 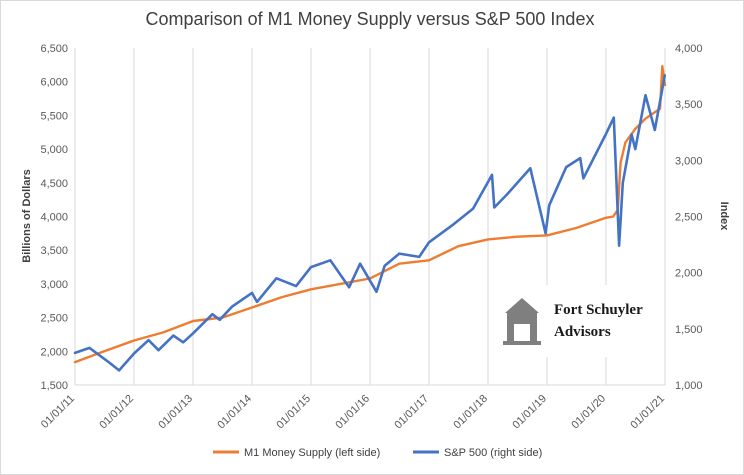 I want to click on y-tick-label: 6,500, so click(x=54, y=49).